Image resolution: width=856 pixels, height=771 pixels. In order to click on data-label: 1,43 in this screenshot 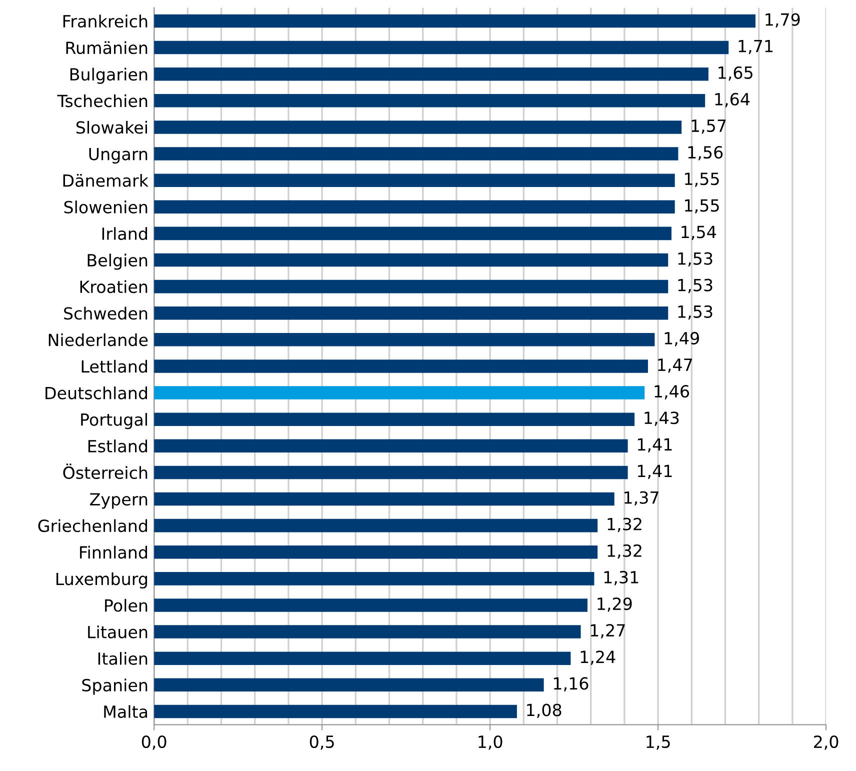, I will do `click(661, 419)`.